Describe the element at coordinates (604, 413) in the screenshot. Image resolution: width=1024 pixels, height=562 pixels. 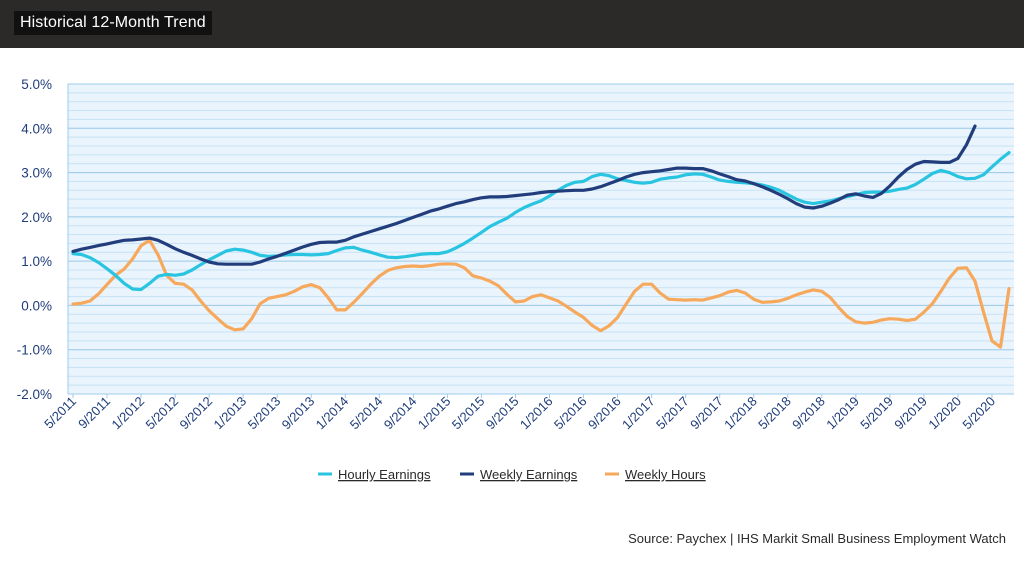
I see `x-tick-label: 9/2016` at that location.